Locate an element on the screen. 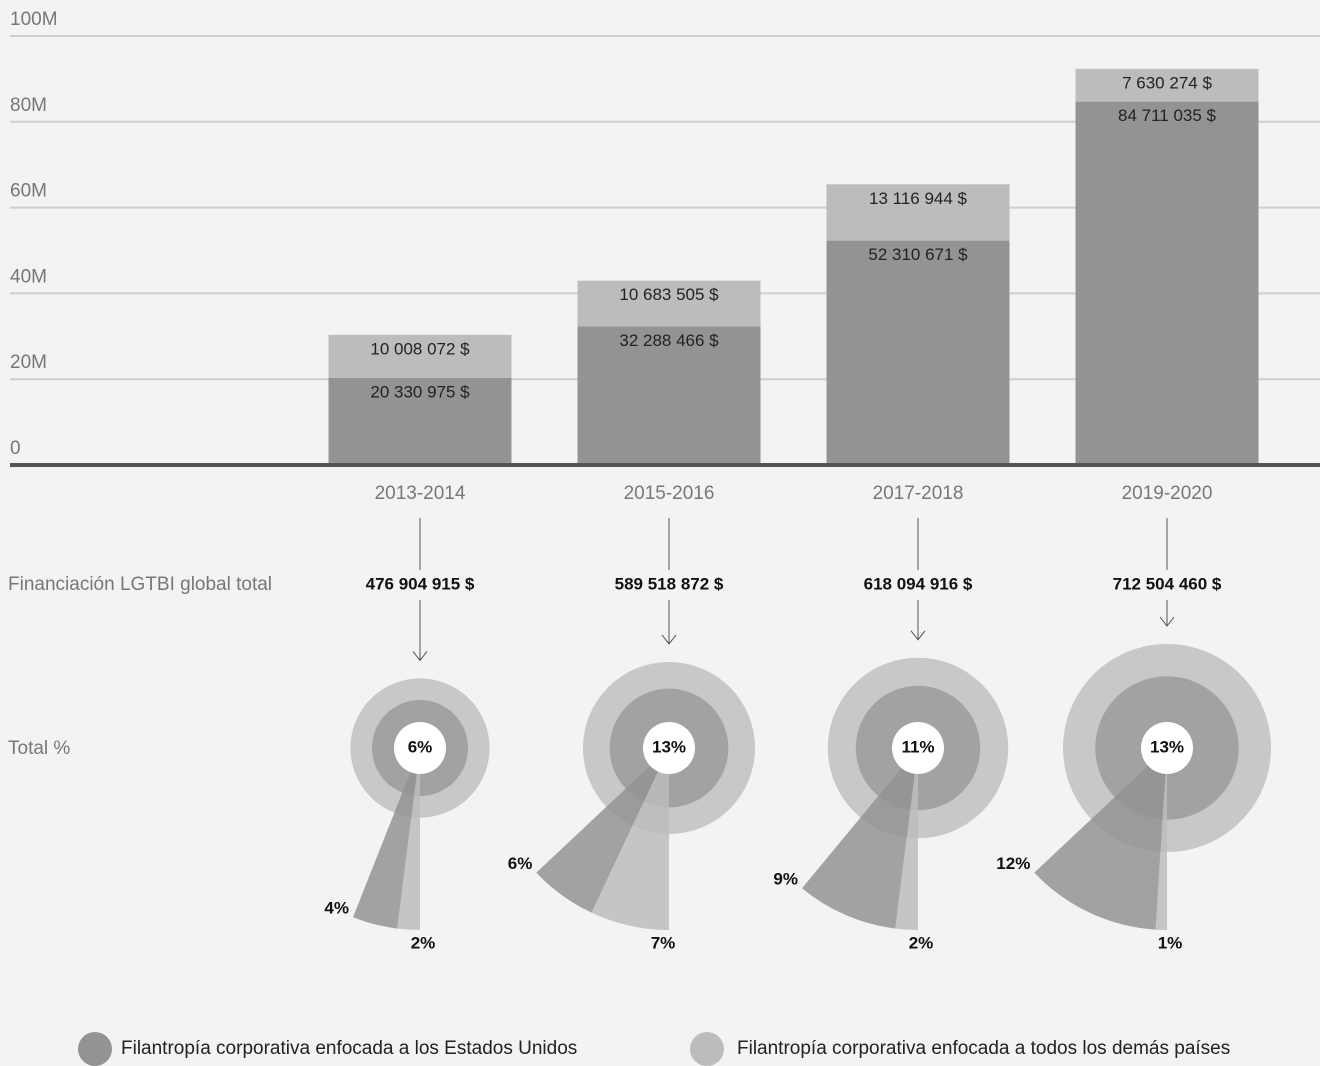  total-label: 712 504 460 $ is located at coordinates (1167, 583).